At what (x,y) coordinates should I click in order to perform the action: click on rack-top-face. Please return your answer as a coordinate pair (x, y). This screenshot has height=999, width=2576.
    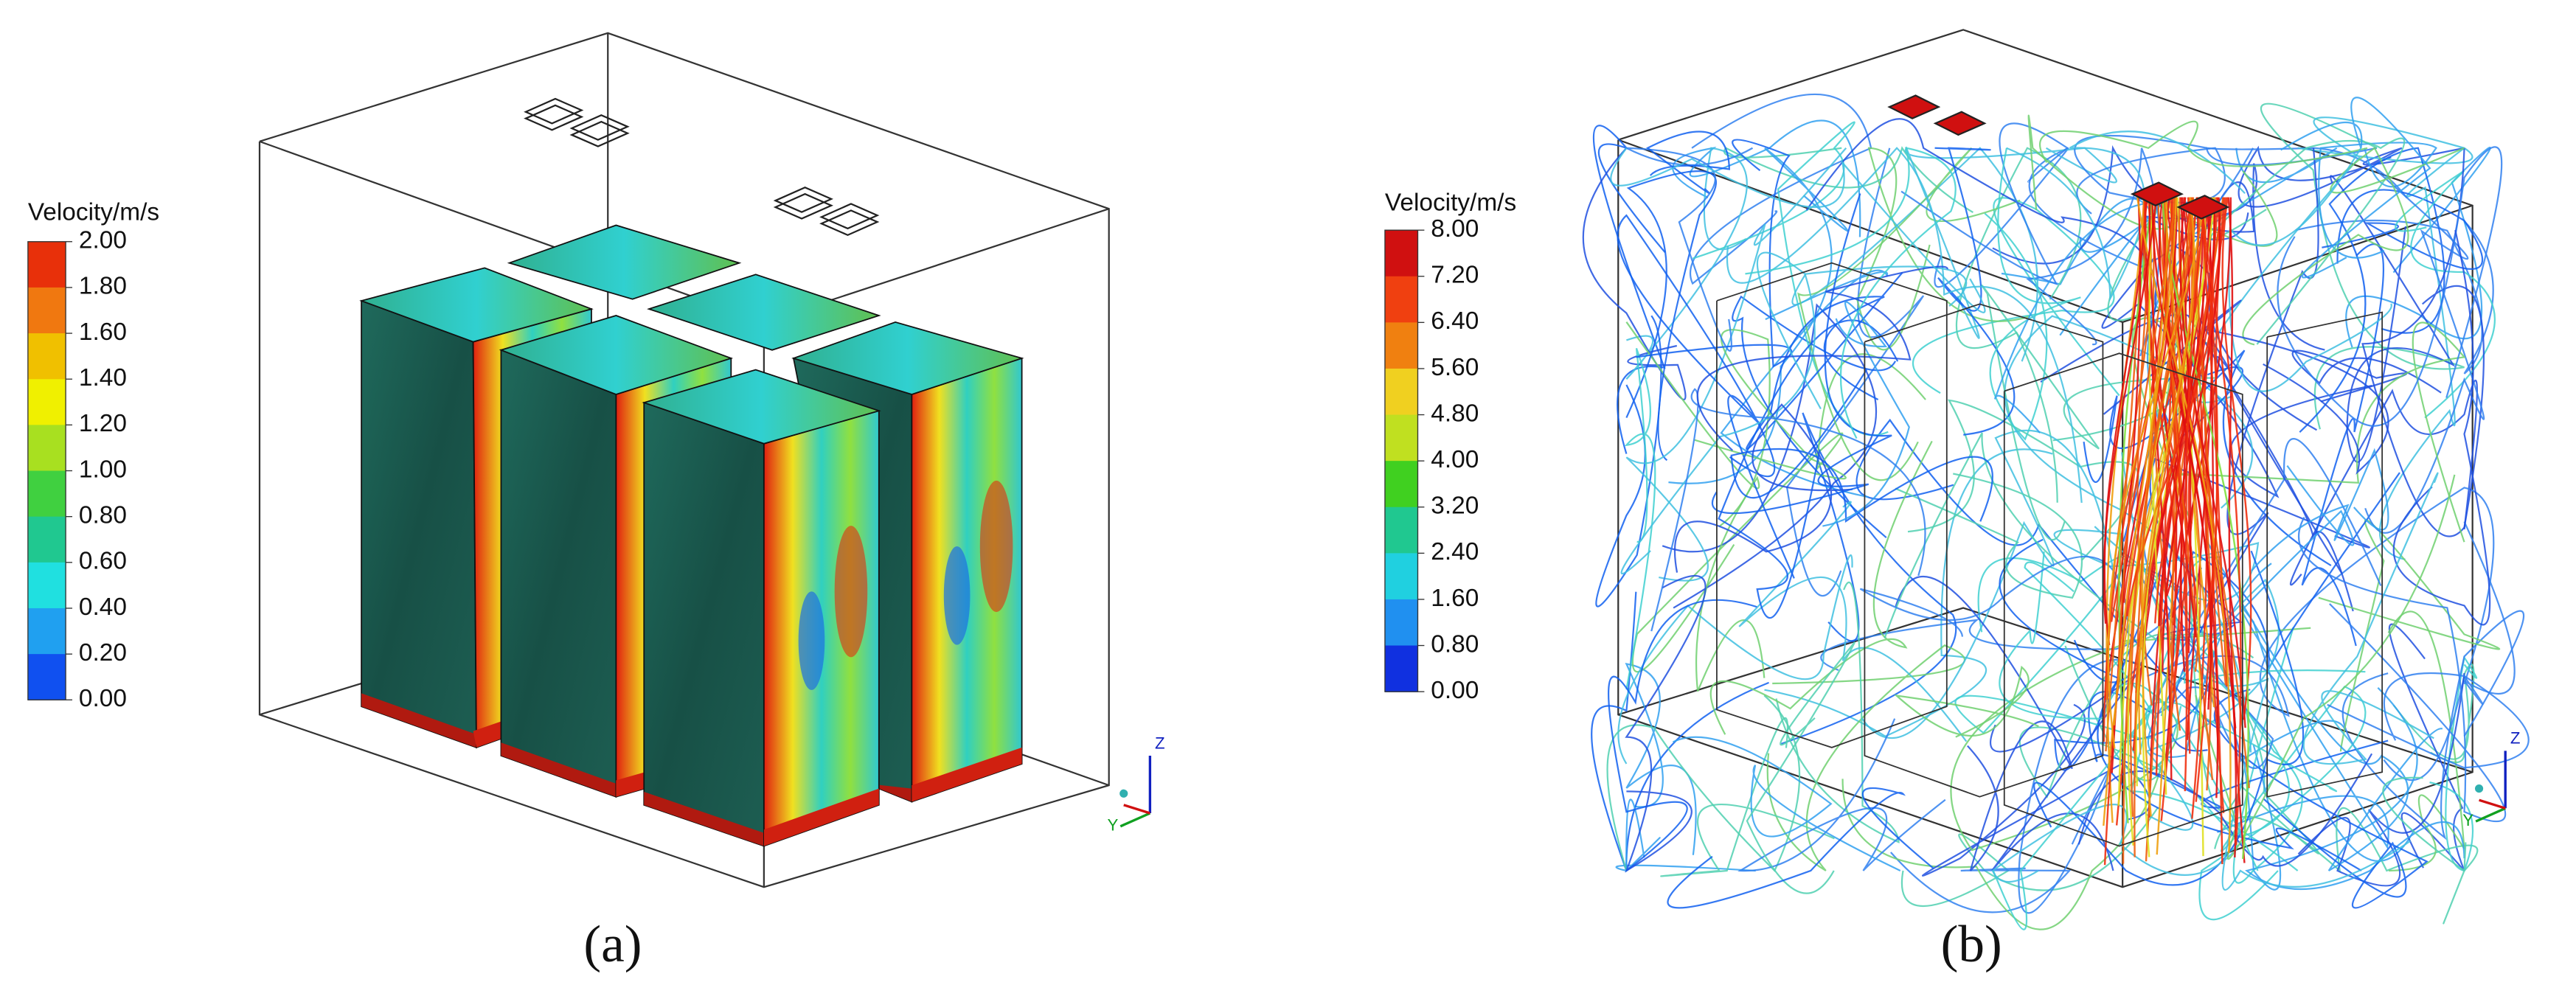
    Looking at the image, I should click on (476, 305).